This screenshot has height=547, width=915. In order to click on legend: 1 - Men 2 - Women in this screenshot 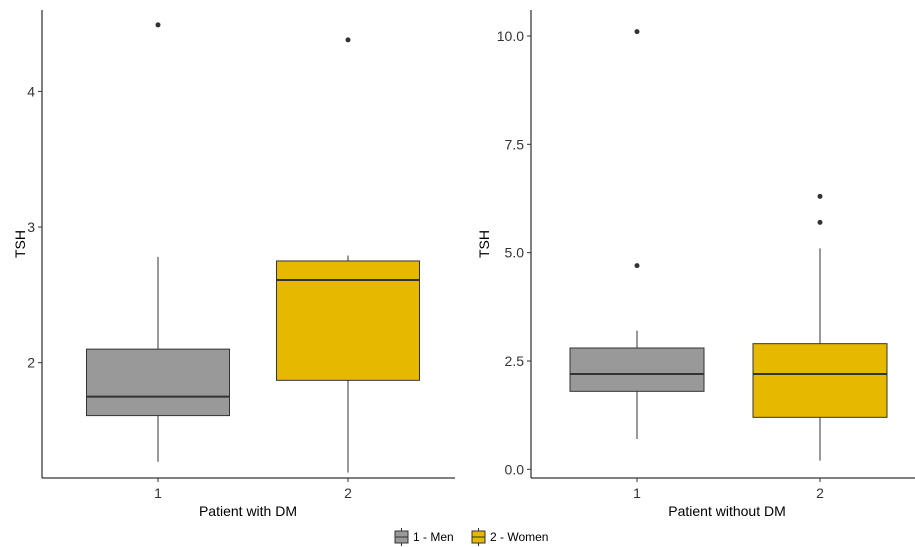, I will do `click(471, 537)`.